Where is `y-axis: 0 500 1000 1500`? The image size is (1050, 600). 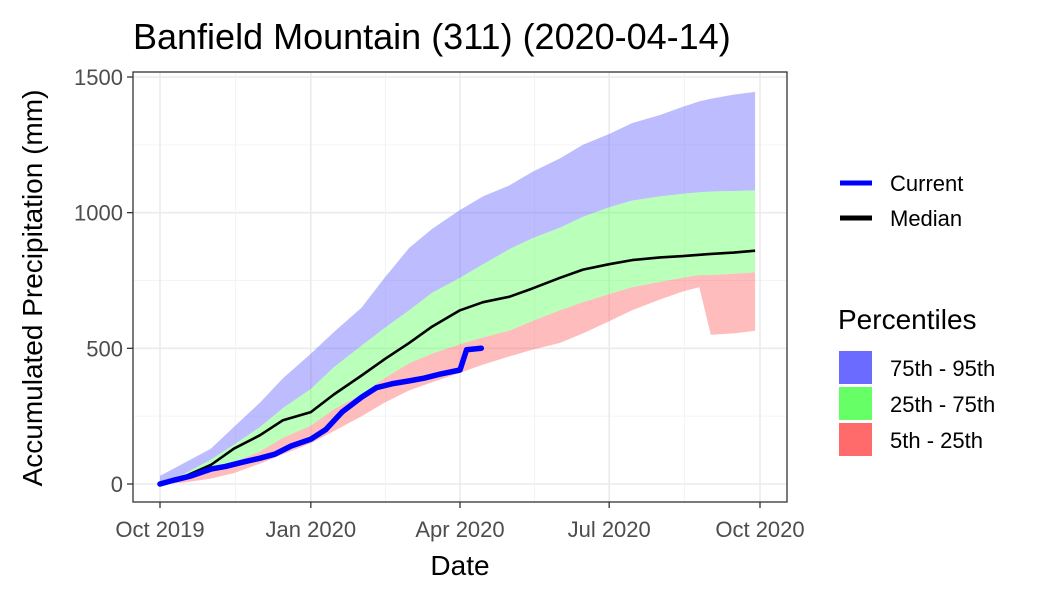
y-axis: 0 500 1000 1500 is located at coordinates (103, 281).